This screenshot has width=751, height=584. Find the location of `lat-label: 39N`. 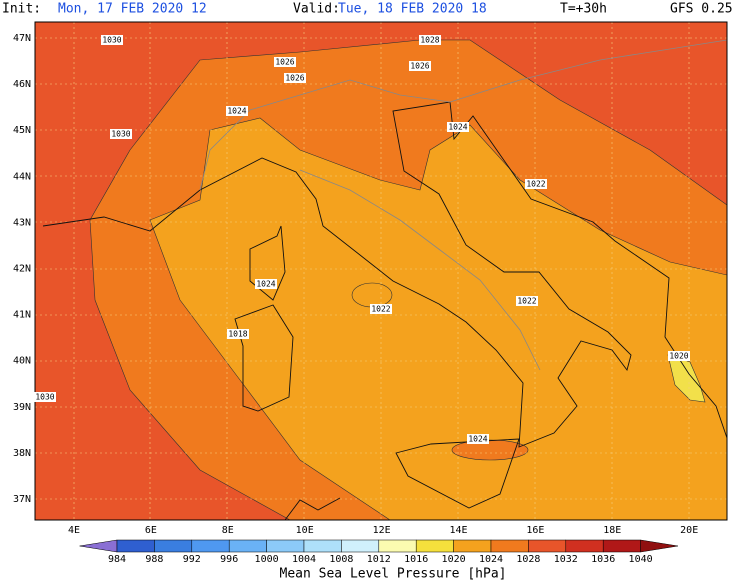

lat-label: 39N is located at coordinates (22, 407).